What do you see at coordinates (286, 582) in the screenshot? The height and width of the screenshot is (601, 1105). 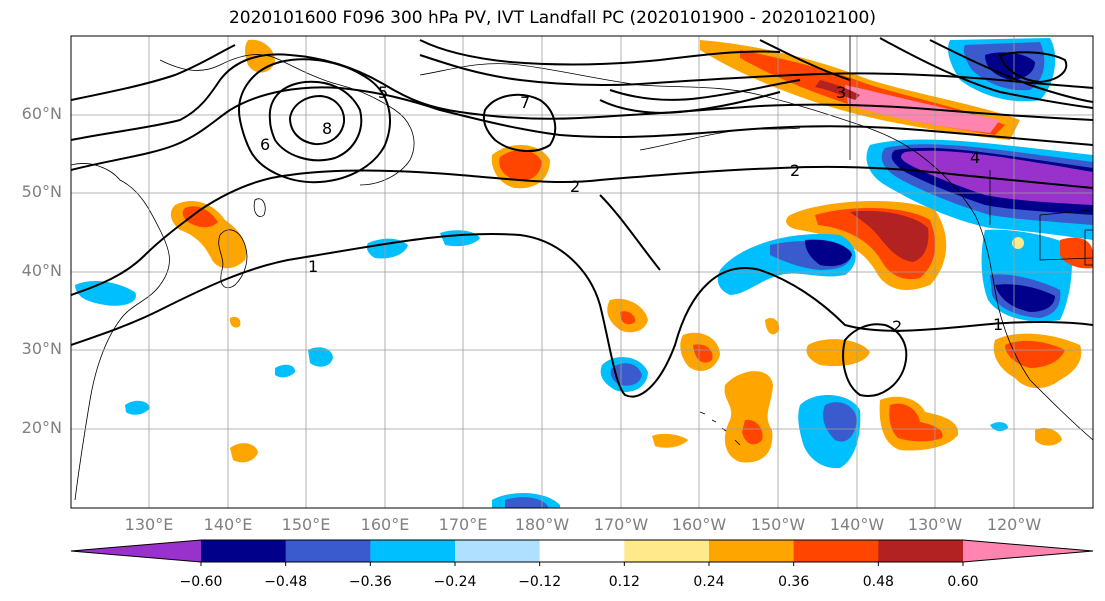 I see `colorbar-tick-label: −0.48` at bounding box center [286, 582].